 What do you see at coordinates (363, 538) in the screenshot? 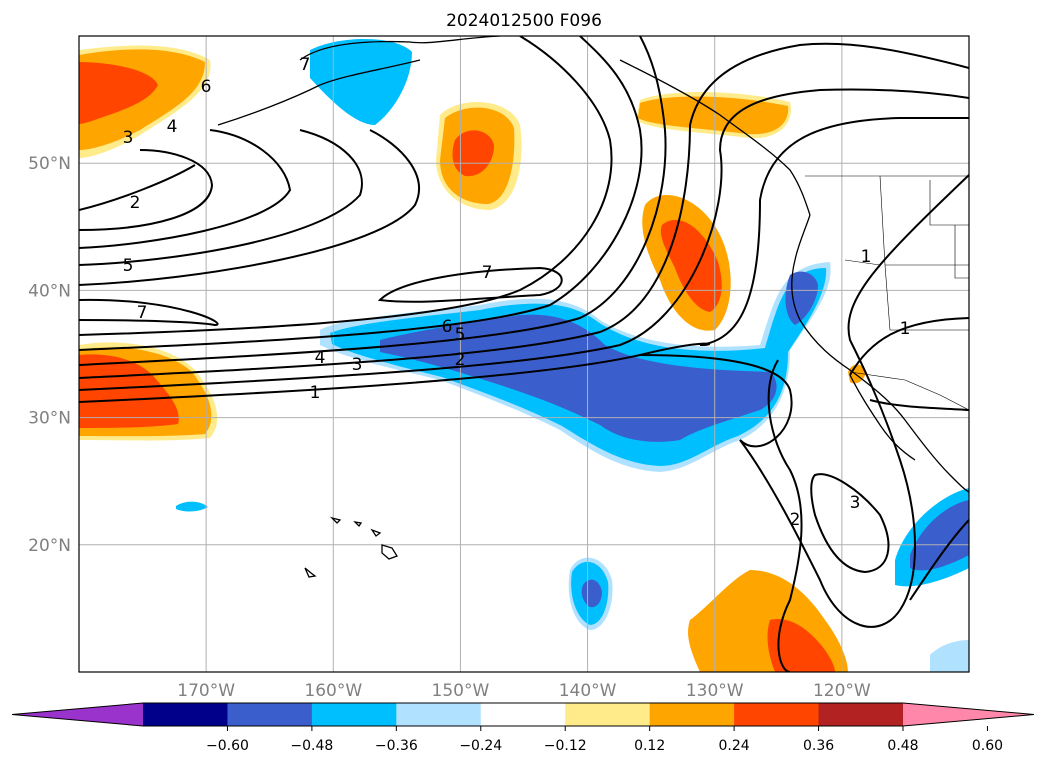
I see `hawaii-islands` at bounding box center [363, 538].